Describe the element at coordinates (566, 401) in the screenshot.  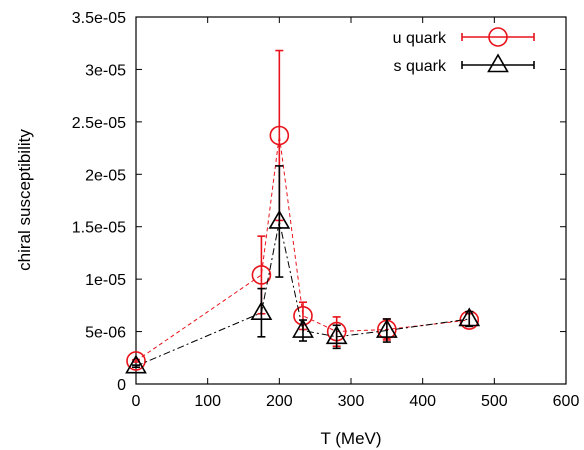
I see `x-tick-label: 600` at that location.